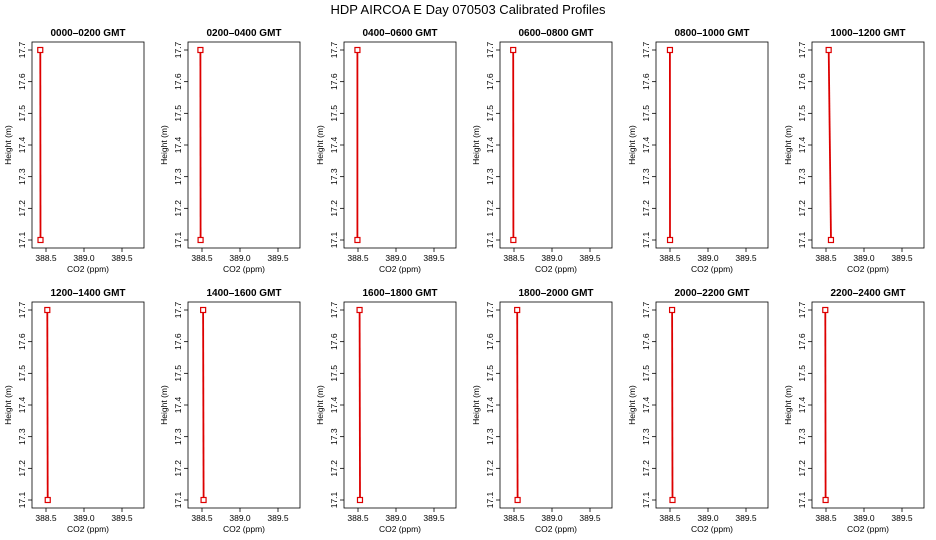 The width and height of the screenshot is (936, 540). What do you see at coordinates (555, 293) in the screenshot?
I see `panel-title: 1800–2000 GMT` at bounding box center [555, 293].